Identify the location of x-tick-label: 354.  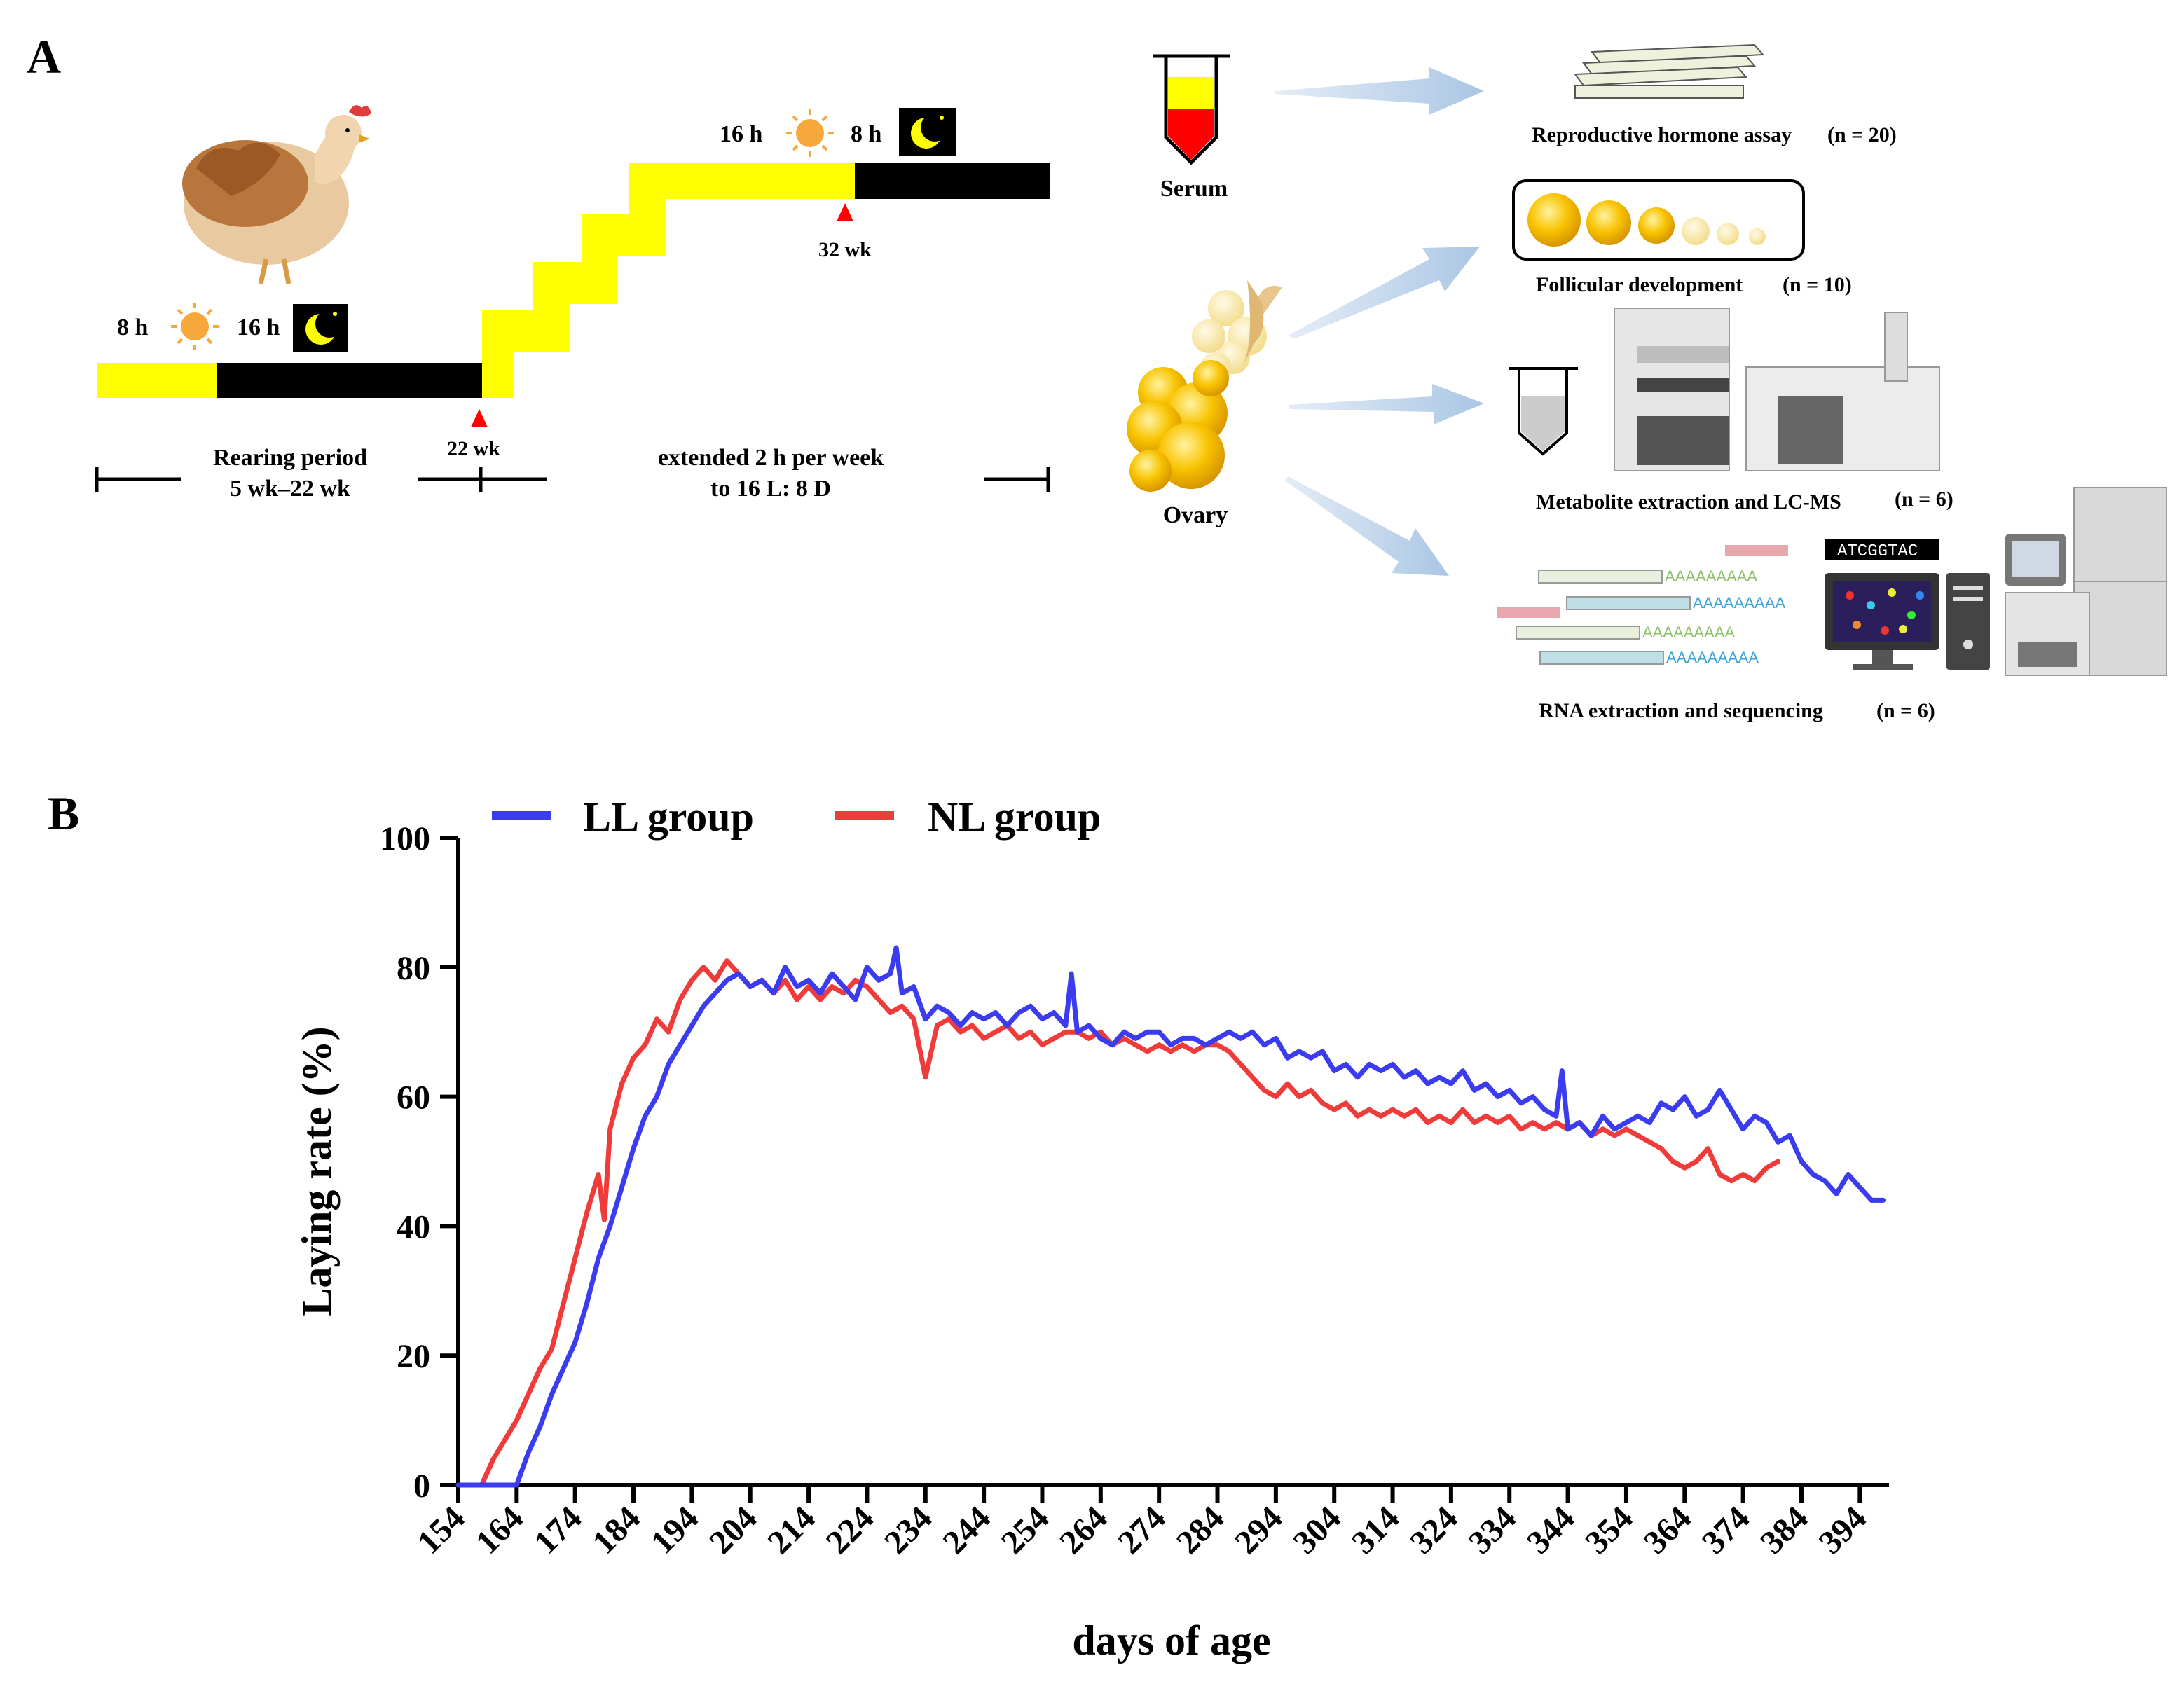
(1609, 1530).